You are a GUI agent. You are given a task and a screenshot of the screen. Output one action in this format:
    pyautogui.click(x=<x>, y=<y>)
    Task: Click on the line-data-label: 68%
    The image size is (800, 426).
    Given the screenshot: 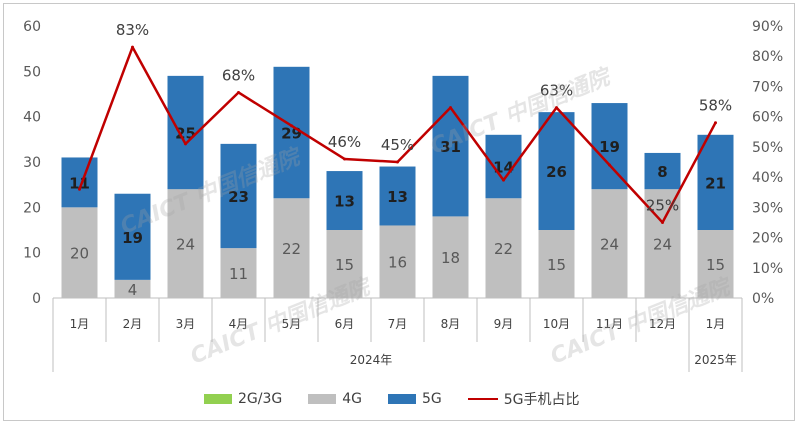 What is the action you would take?
    pyautogui.click(x=238, y=75)
    